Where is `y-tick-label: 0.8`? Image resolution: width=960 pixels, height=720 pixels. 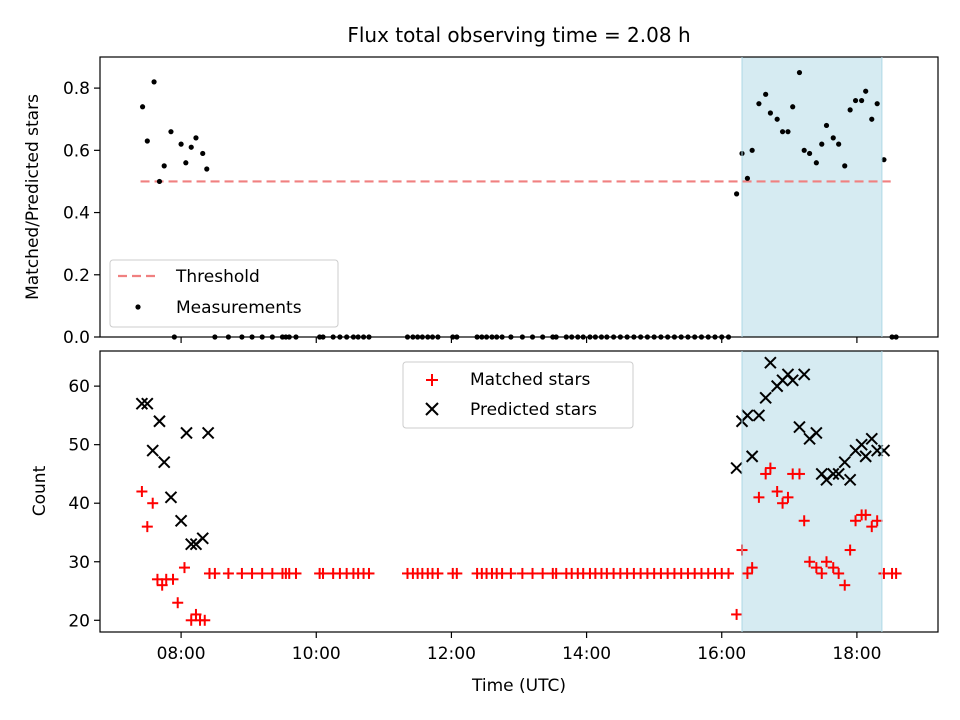 y-tick-label: 0.8 is located at coordinates (76, 89).